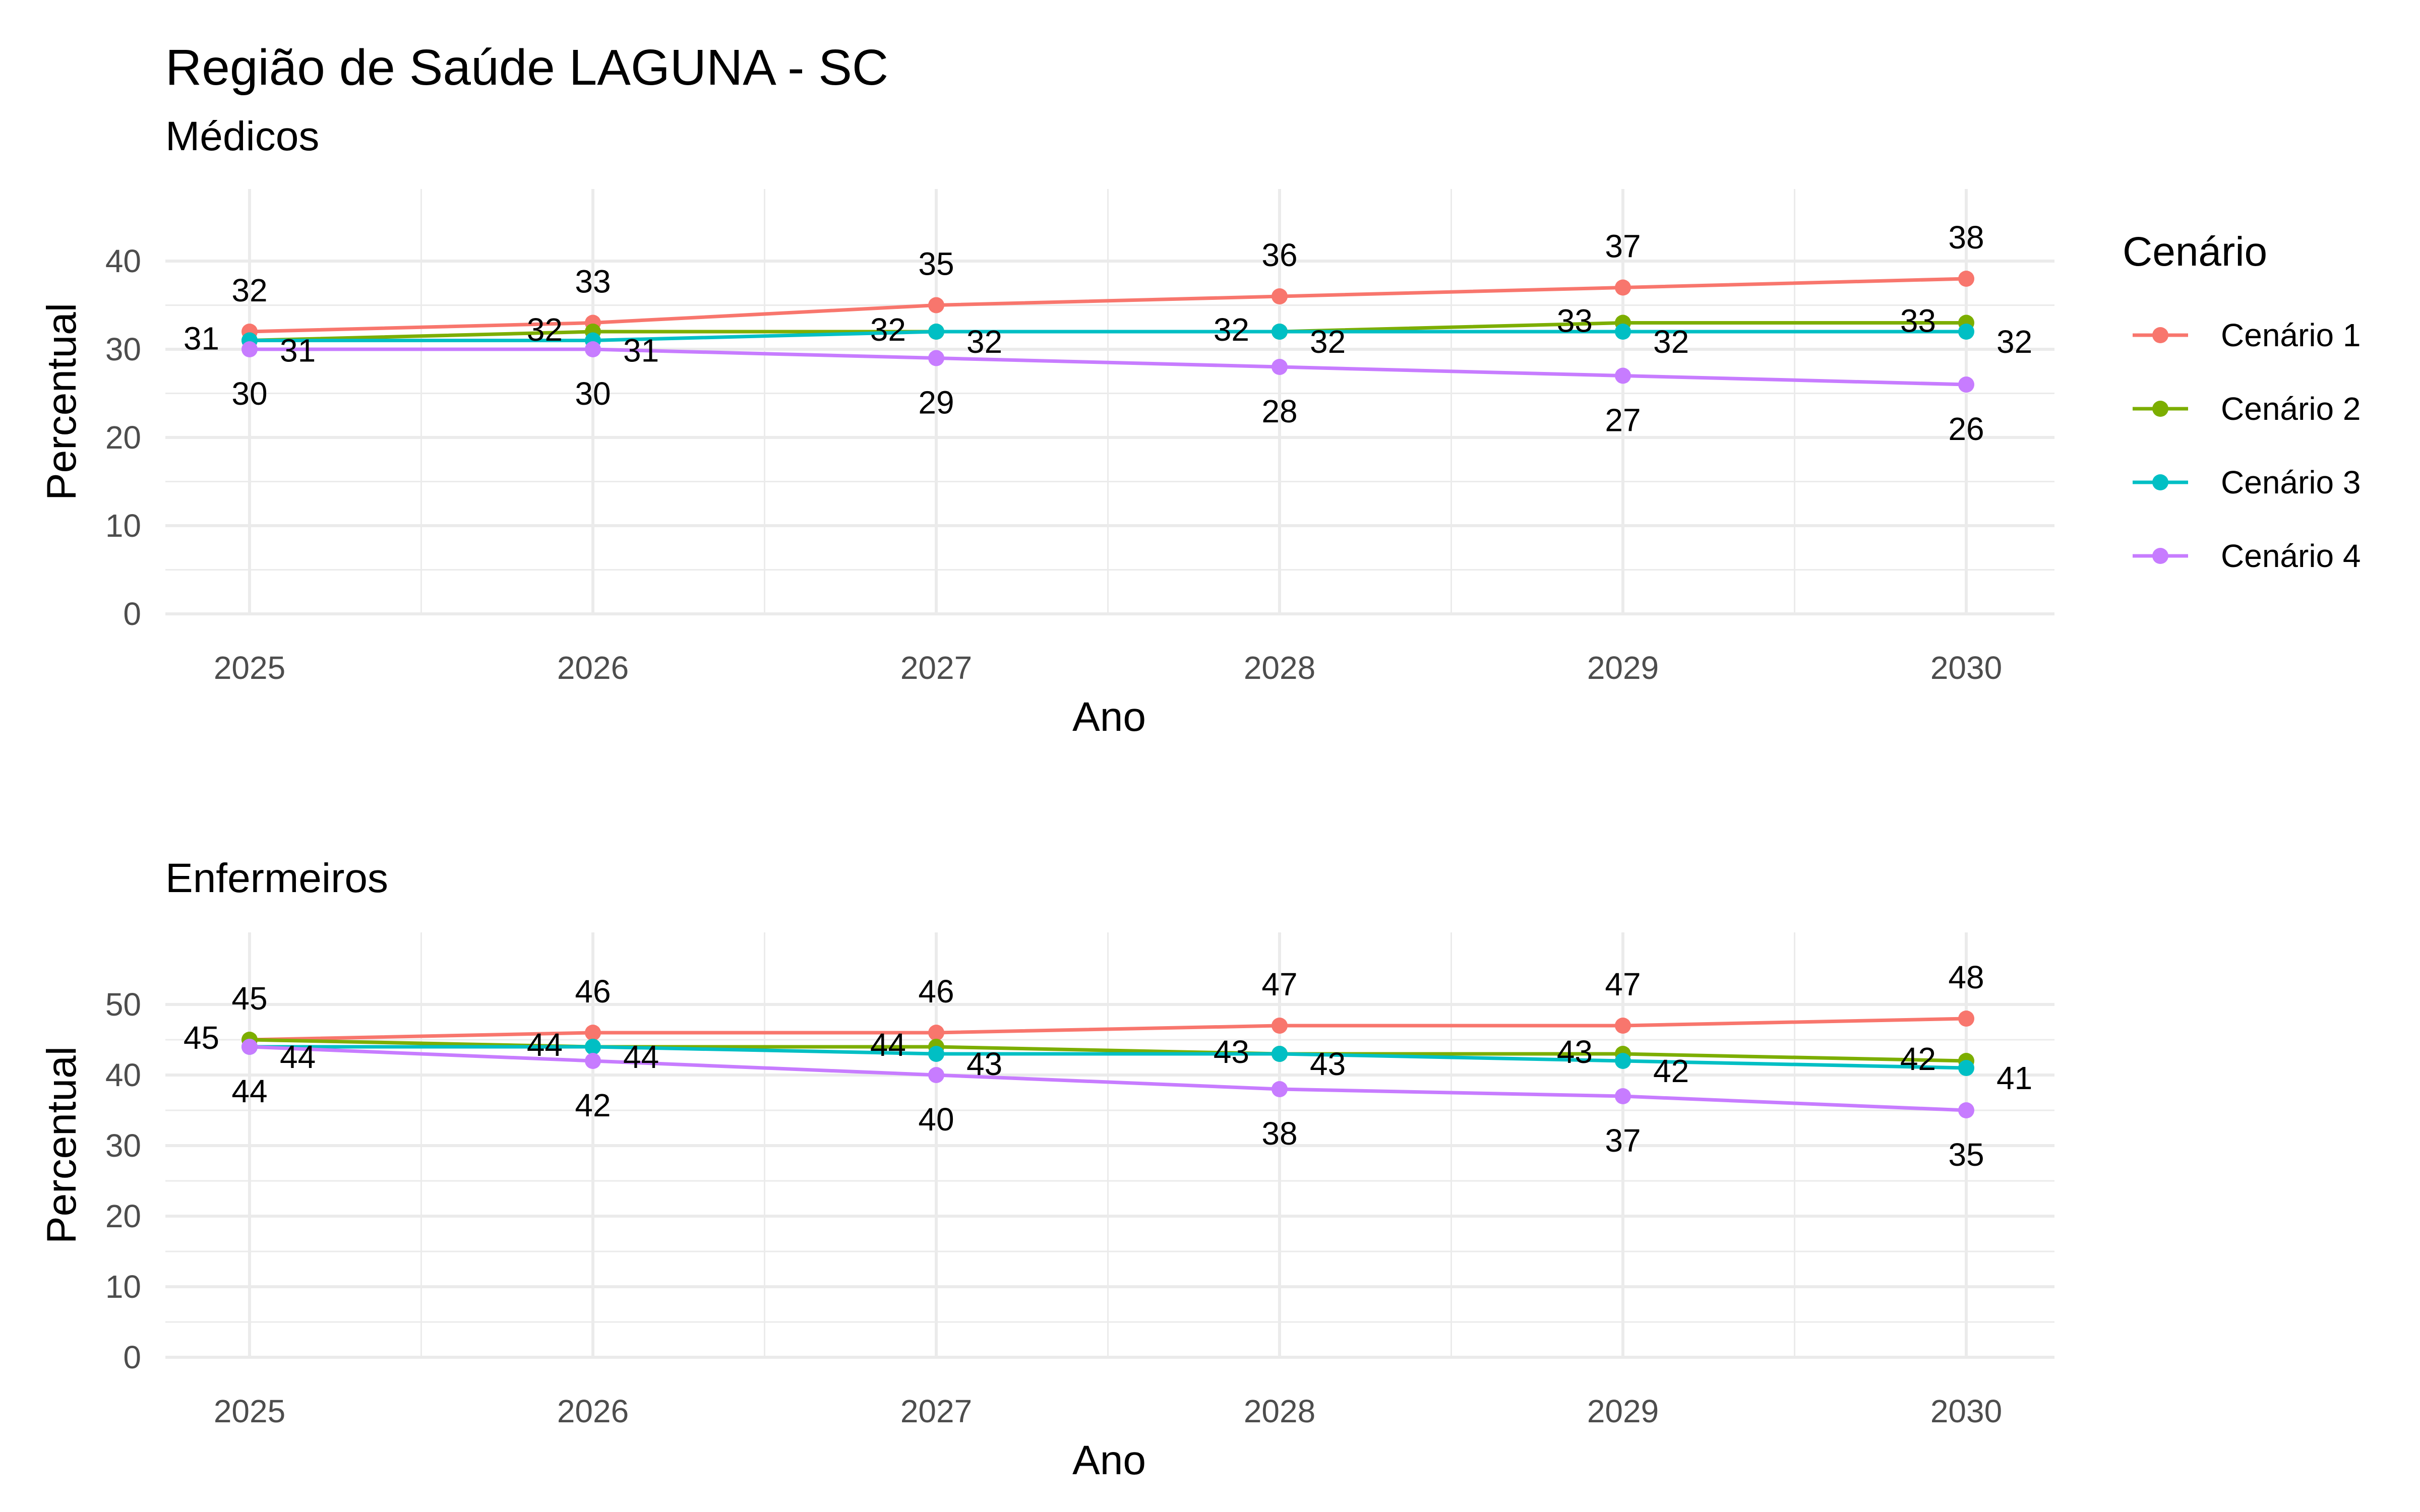 This screenshot has height=1512, width=2420. Describe the element at coordinates (123, 437) in the screenshot. I see `medicos-y-ticks: 0 10 20 30 40` at that location.